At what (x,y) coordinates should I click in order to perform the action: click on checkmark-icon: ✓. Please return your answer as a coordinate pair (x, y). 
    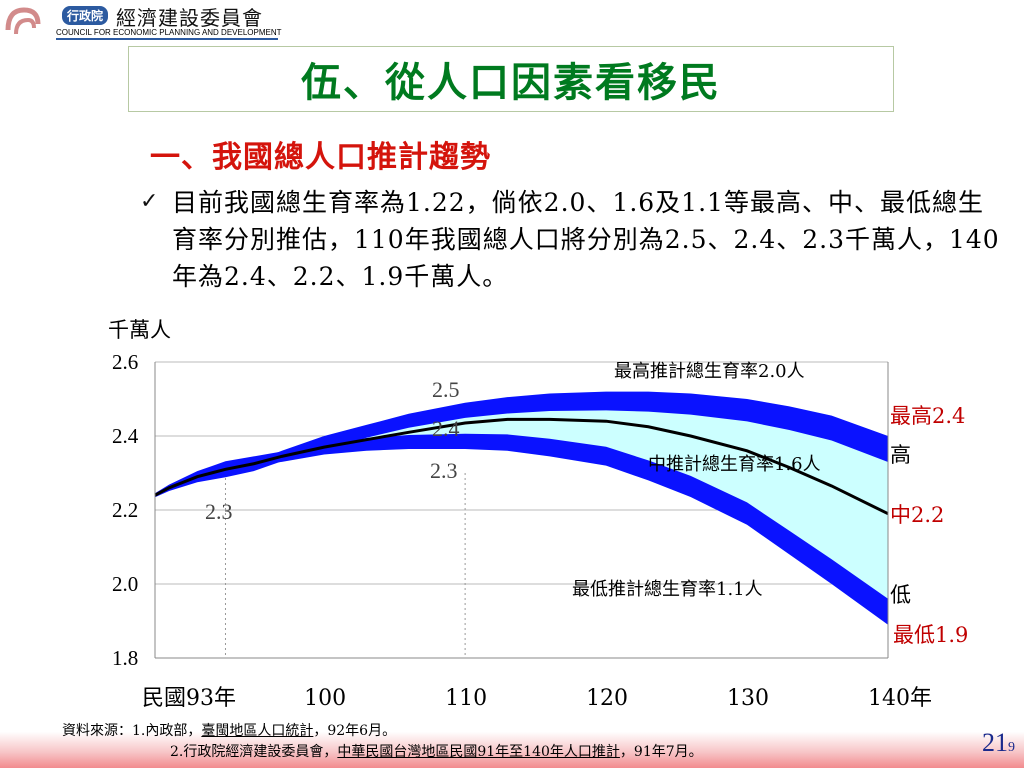
    Looking at the image, I should click on (149, 201).